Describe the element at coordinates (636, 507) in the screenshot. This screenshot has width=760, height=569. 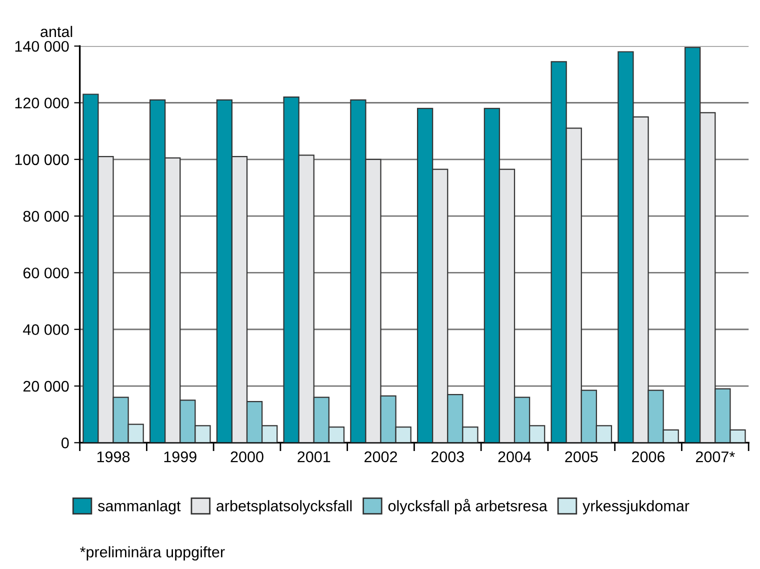
I see `legend-label: yrkessjukdomar` at that location.